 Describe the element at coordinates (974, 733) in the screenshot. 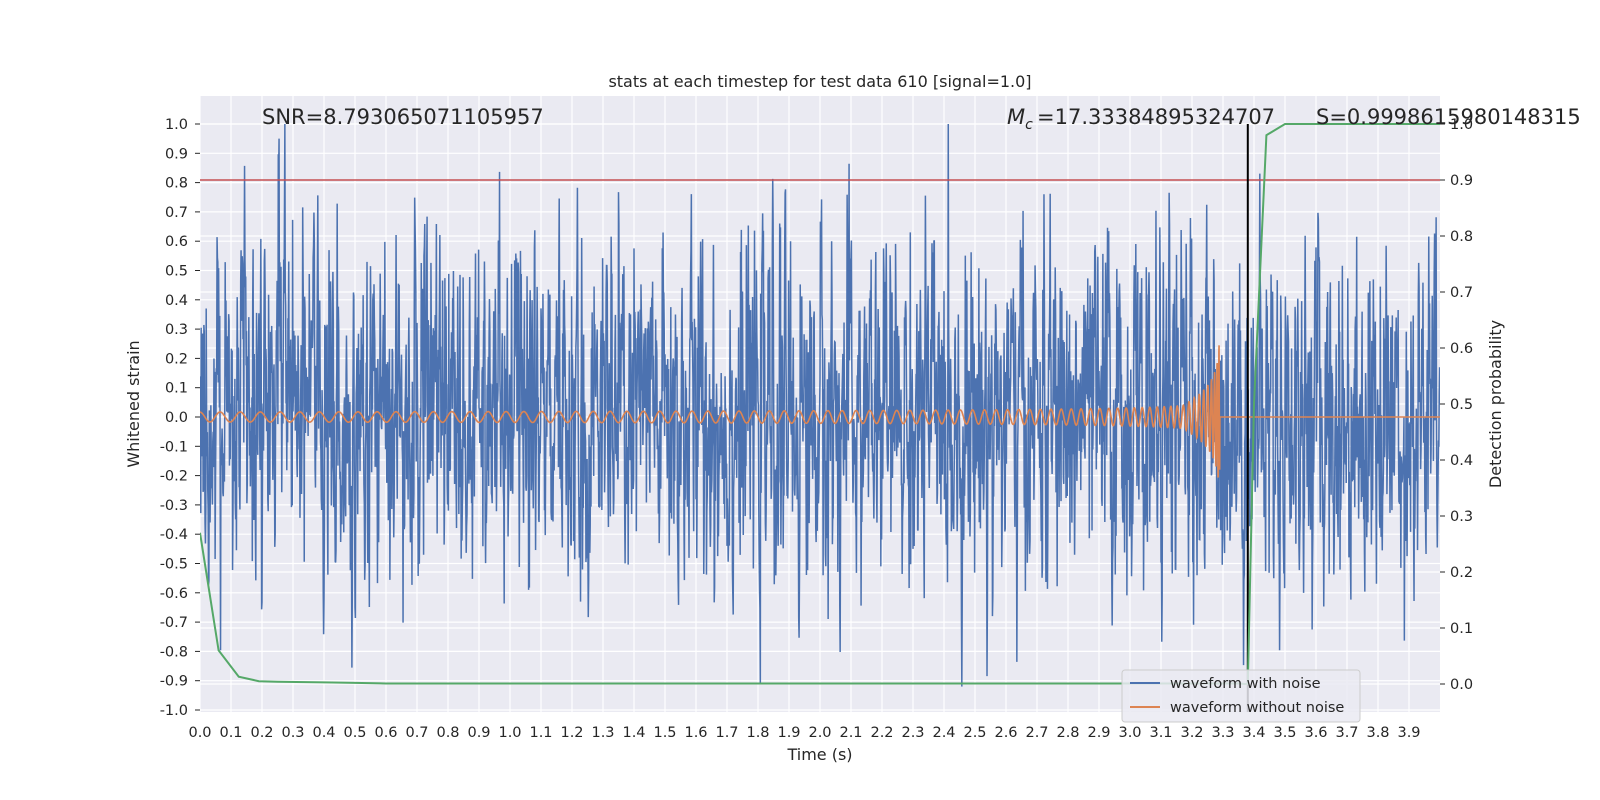

I see `x-tick-label: 2.5` at that location.